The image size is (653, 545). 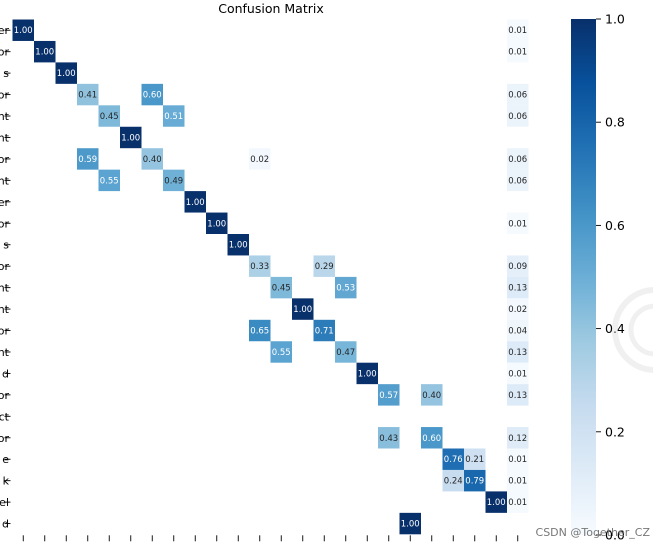 I want to click on cell-value-label: 0.41, so click(x=87, y=96).